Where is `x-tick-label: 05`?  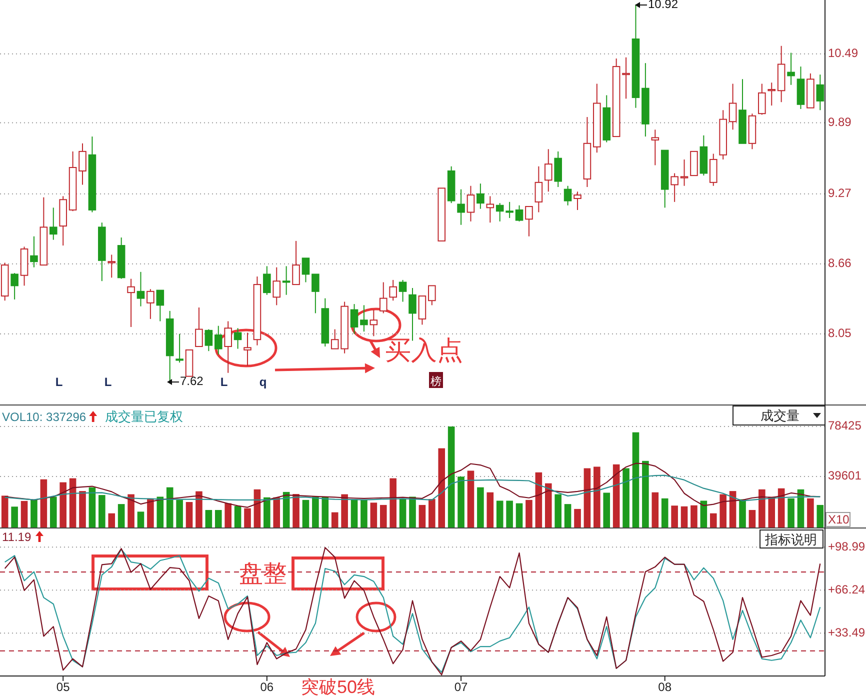
x-tick-label: 05 is located at coordinates (63, 687).